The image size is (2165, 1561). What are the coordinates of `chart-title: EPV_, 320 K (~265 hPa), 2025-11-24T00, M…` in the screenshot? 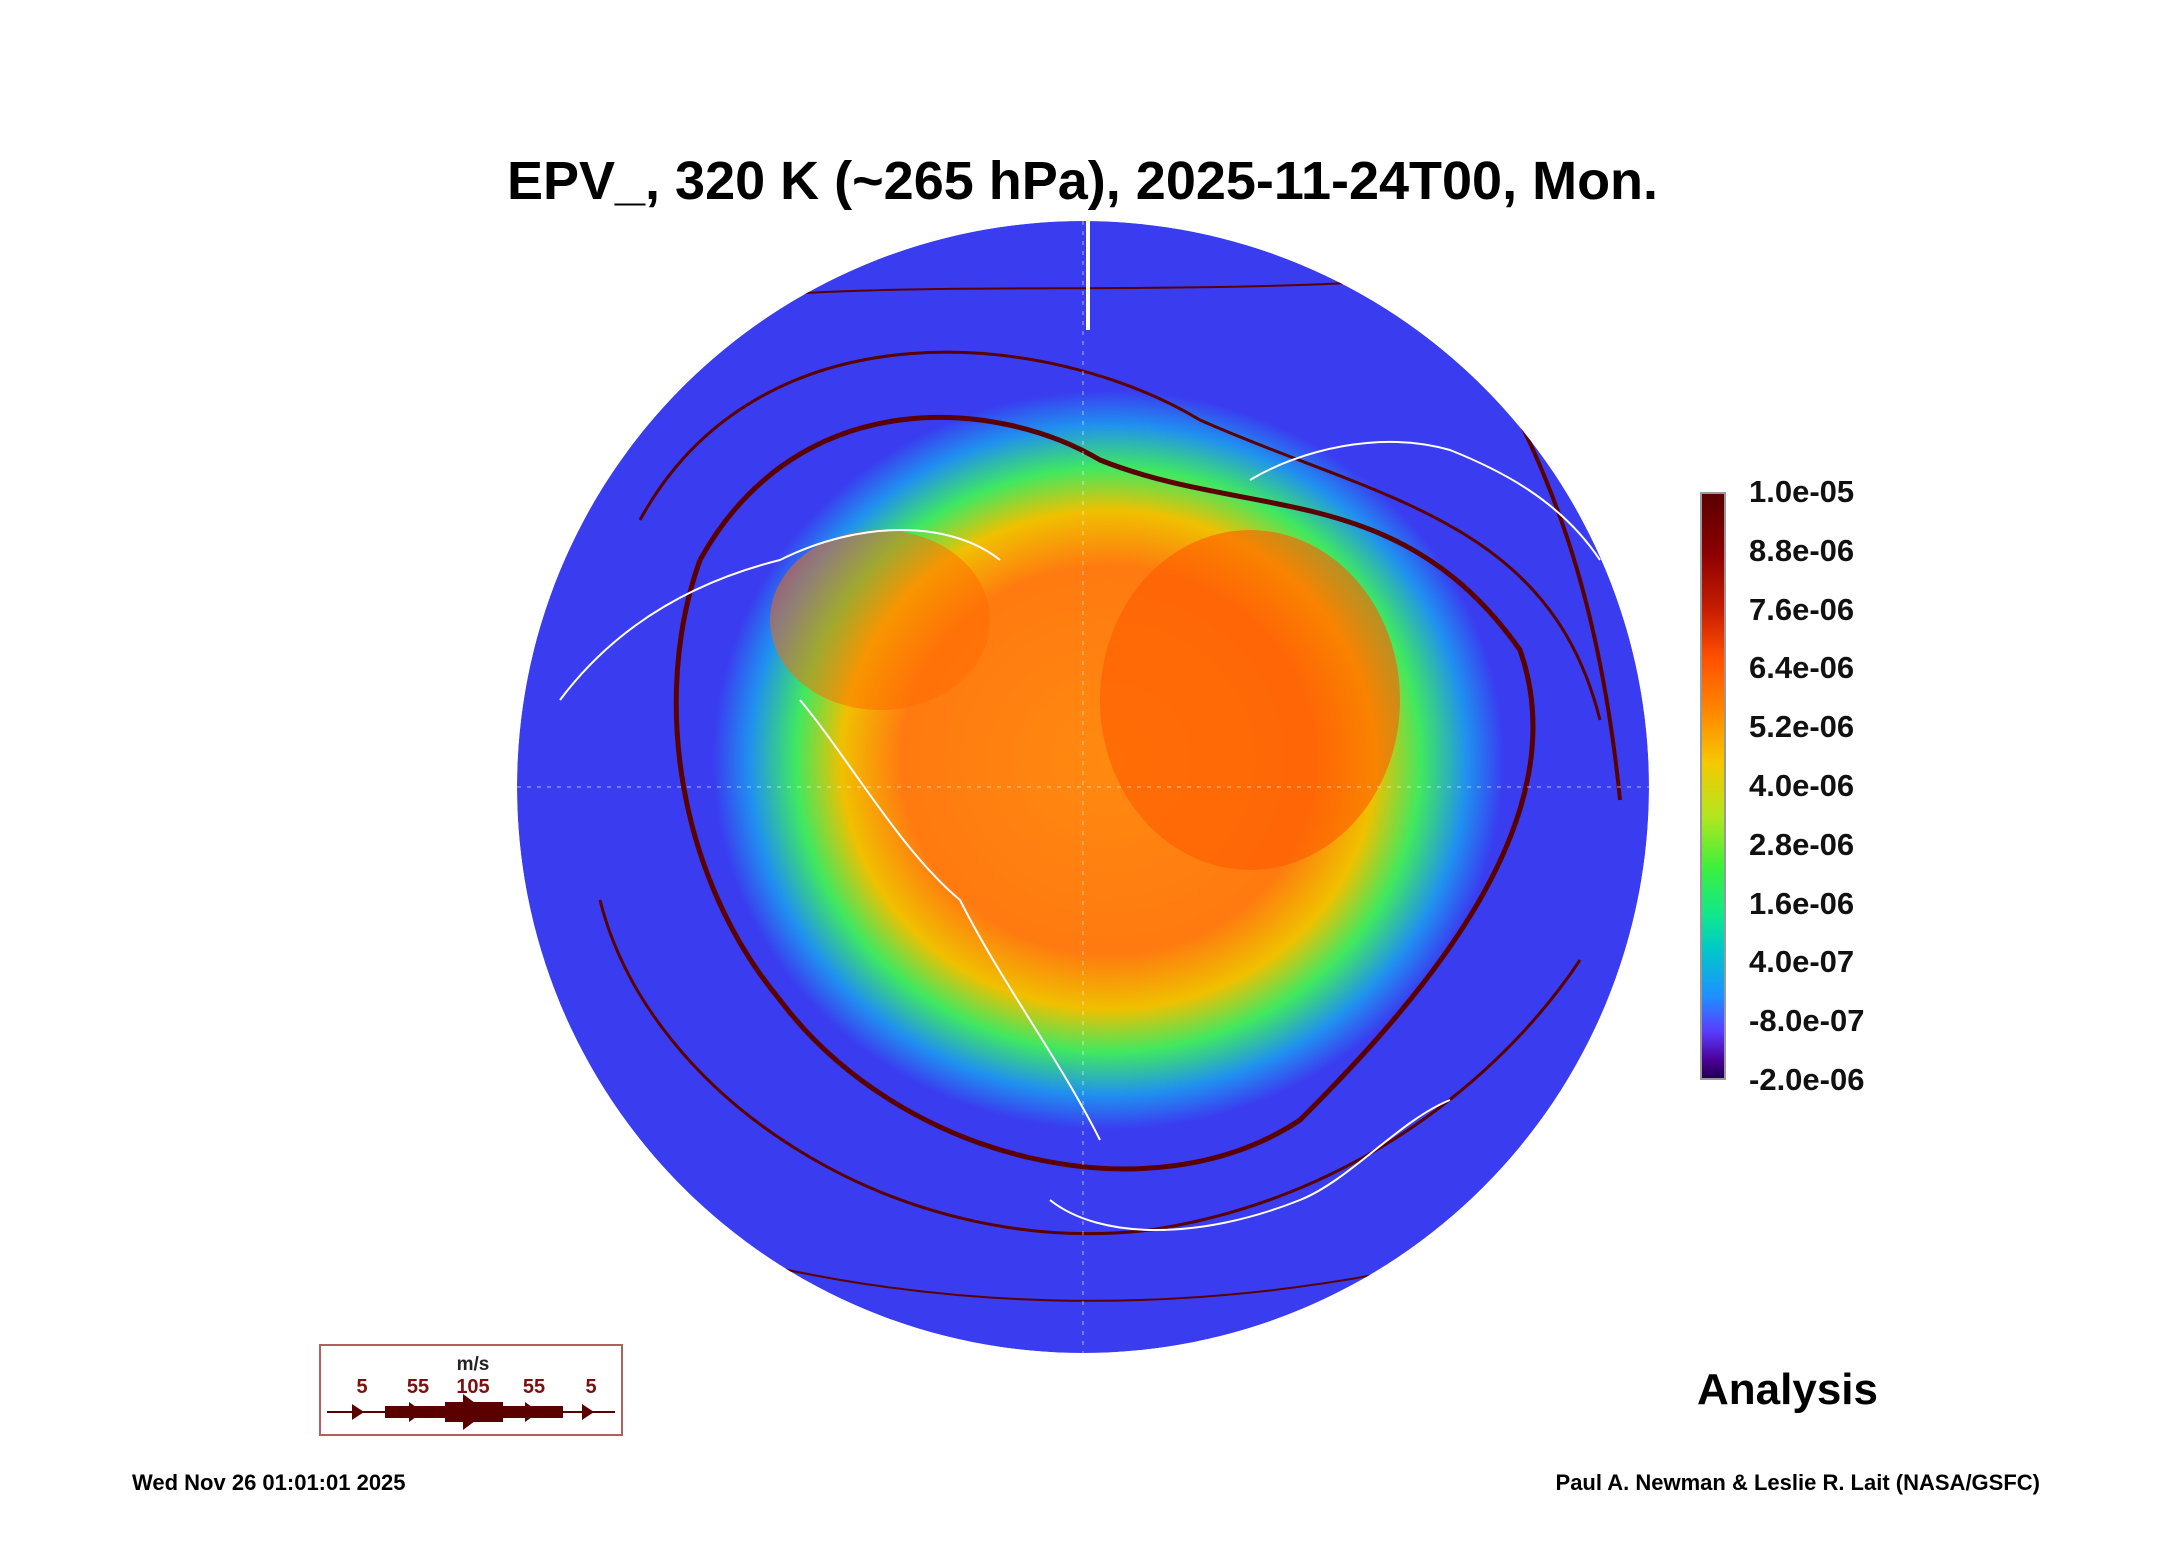 It's located at (1082, 181).